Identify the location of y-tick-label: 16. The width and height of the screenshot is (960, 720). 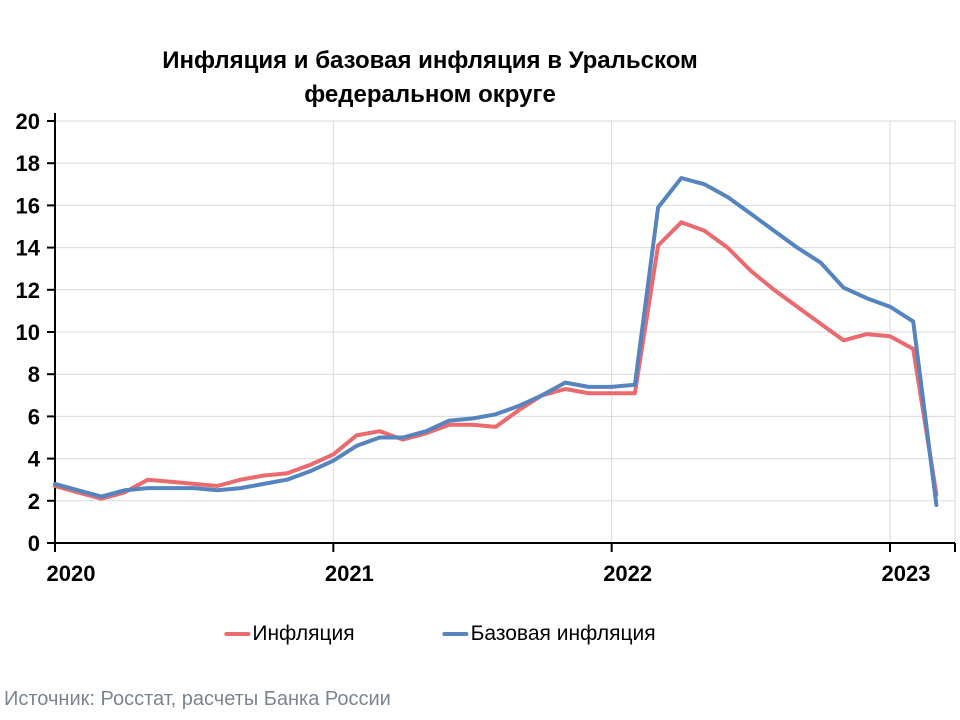
(28, 205).